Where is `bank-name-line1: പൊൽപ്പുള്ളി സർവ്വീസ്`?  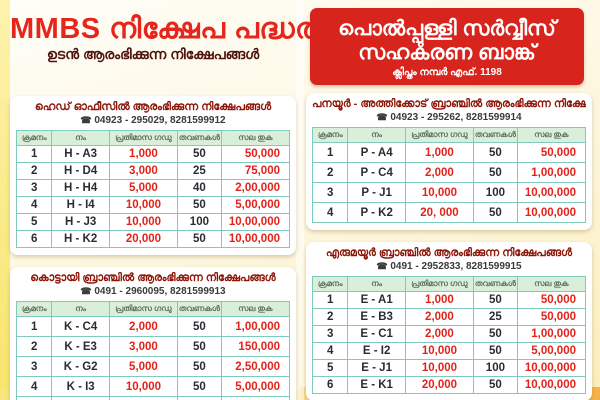 bank-name-line1: പൊൽപ്പുള്ളി സർവ്വീസ് is located at coordinates (447, 28).